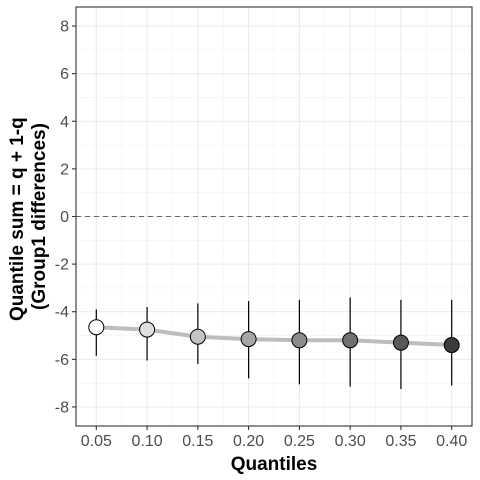 This screenshot has width=480, height=480. Describe the element at coordinates (147, 441) in the screenshot. I see `x-tick-label: 0.10` at that location.